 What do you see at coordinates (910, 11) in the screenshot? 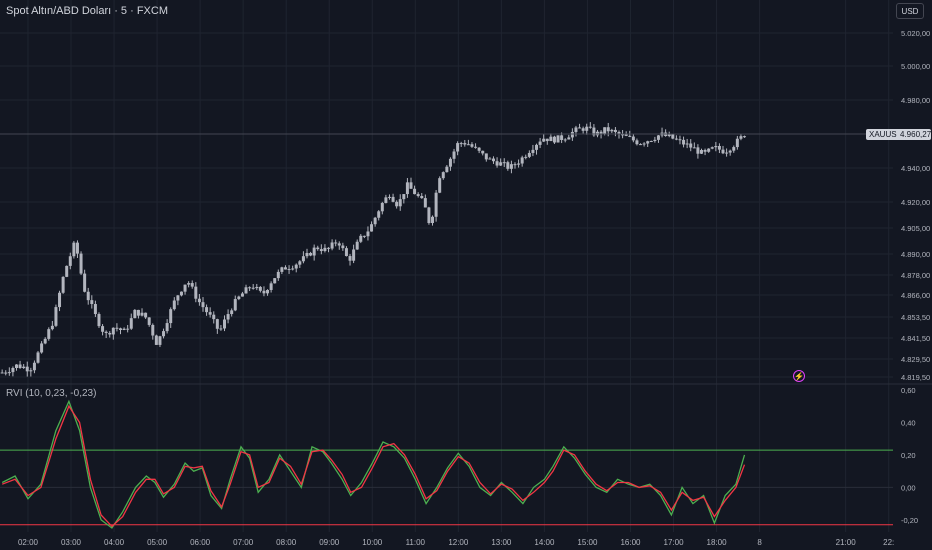
I see `currency-button: USD` at bounding box center [910, 11].